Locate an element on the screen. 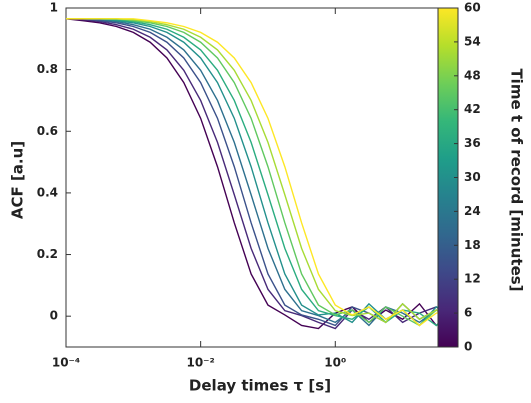 The image size is (531, 403). x-tick-label: 10⁻⁴ is located at coordinates (66, 363).